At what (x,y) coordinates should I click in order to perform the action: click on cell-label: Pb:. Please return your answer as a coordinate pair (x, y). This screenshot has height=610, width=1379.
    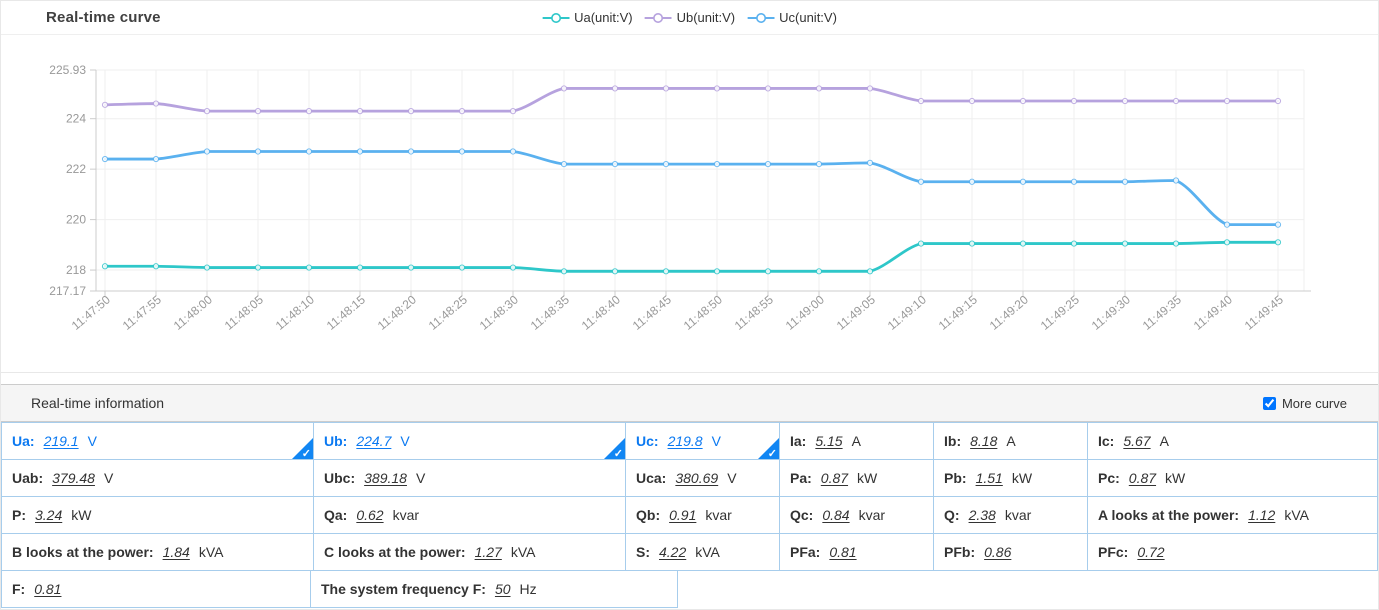
    Looking at the image, I should click on (955, 478).